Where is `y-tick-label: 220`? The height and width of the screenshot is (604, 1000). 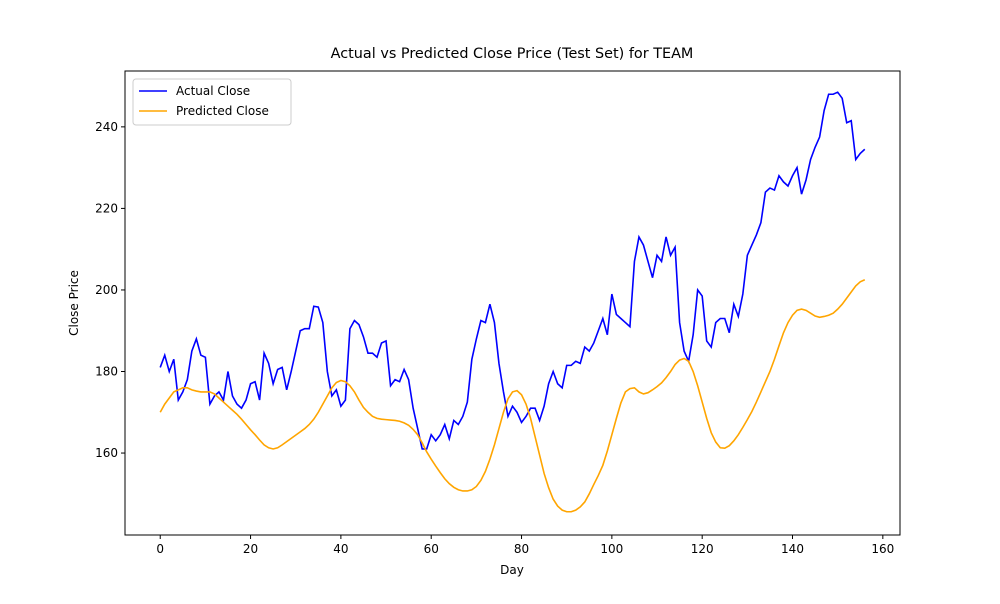 y-tick-label: 220 is located at coordinates (106, 208).